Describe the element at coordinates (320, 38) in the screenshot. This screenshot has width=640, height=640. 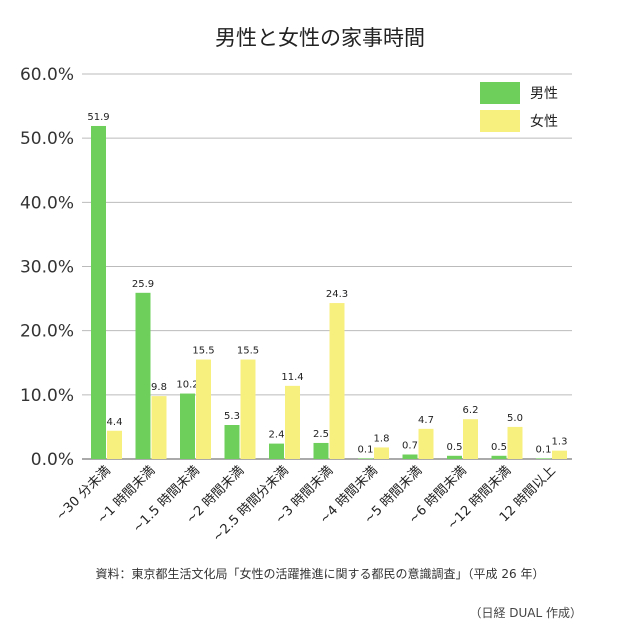
I see `chart-title: 男性と女性の家事時間` at that location.